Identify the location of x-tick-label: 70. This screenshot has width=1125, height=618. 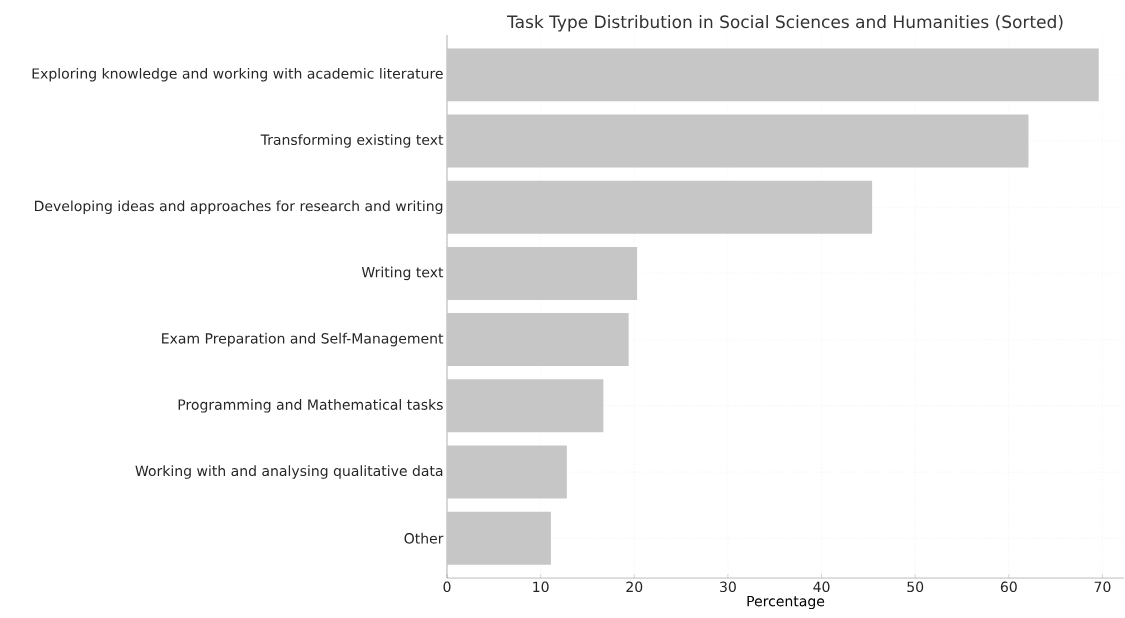
(1102, 587).